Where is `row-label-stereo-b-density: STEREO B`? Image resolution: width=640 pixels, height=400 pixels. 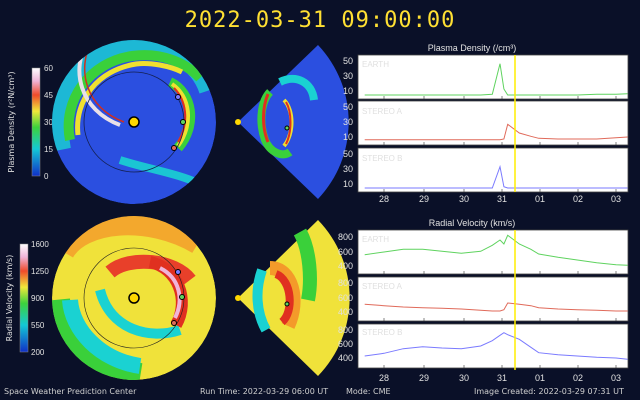
row-label-stereo-b-density: STEREO B is located at coordinates (382, 158).